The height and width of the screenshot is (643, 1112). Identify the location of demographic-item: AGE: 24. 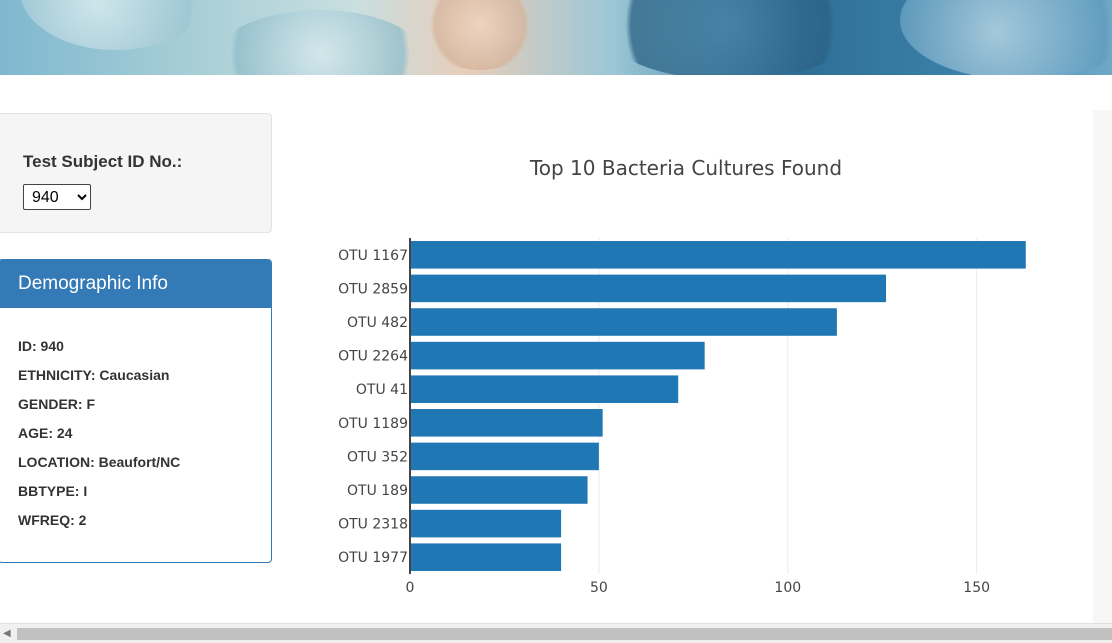
(45, 433).